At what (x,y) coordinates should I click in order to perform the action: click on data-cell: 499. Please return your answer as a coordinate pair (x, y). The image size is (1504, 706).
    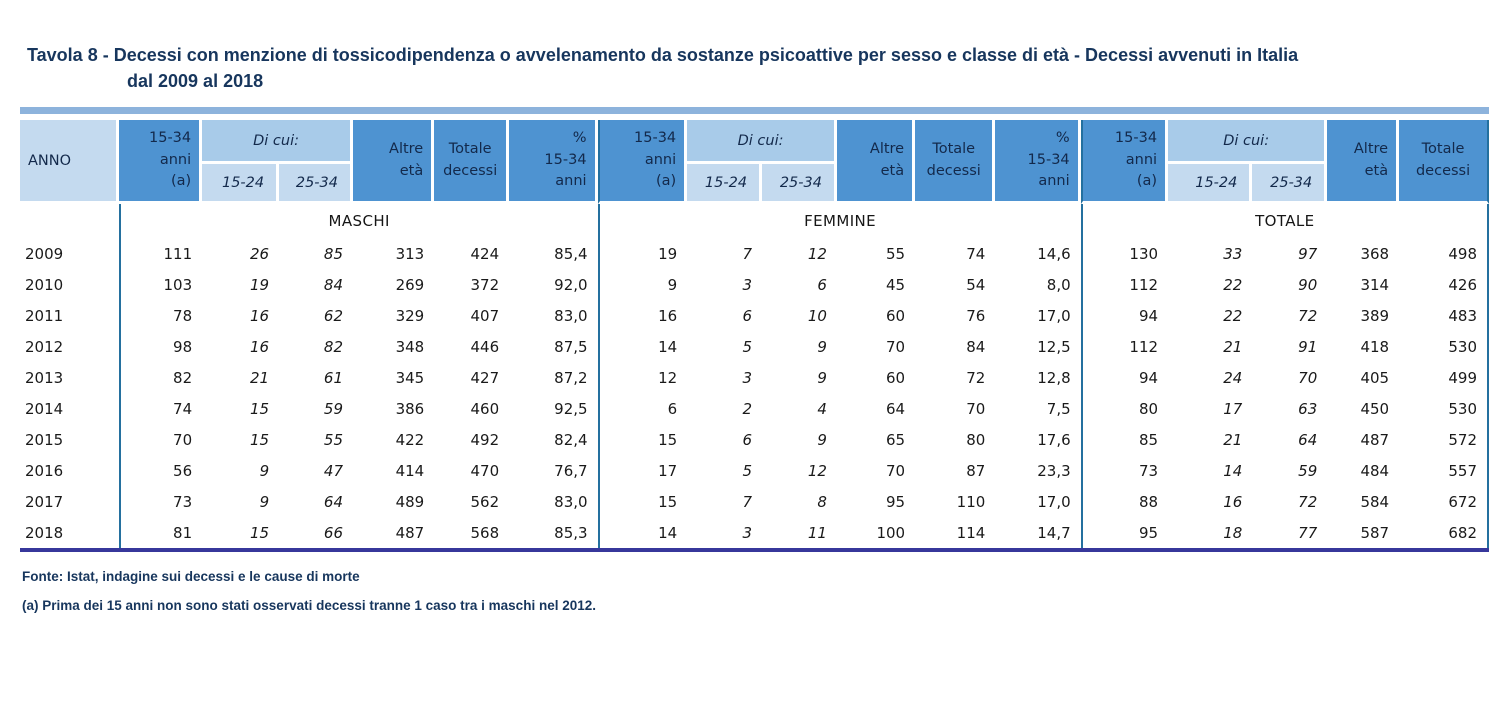
    Looking at the image, I should click on (1444, 377).